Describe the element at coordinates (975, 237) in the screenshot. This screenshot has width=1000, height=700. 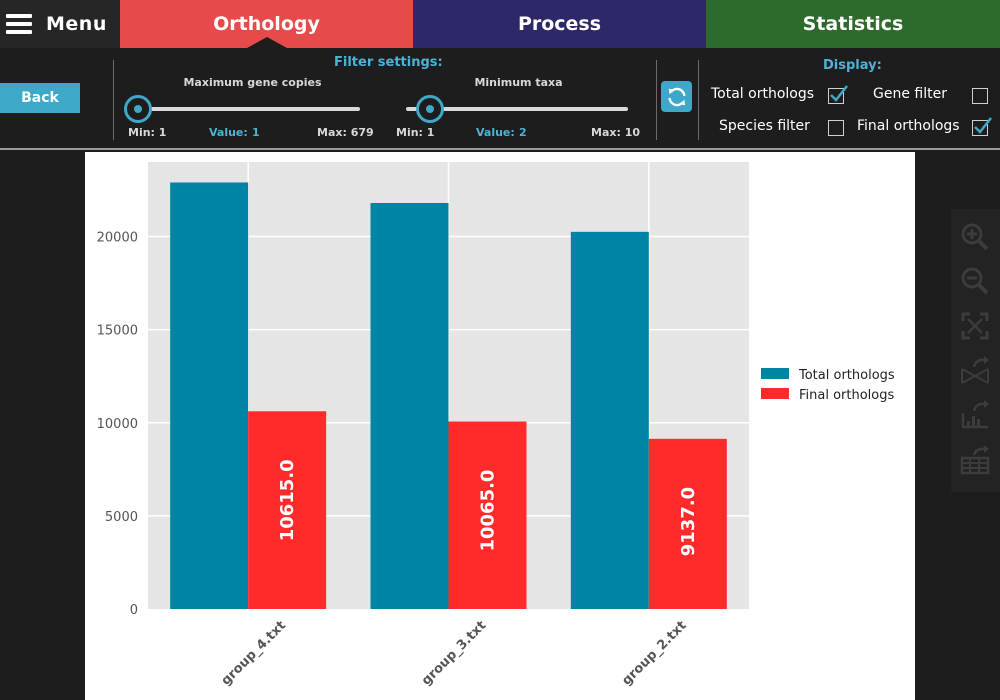
I see `zoom-in-icon` at that location.